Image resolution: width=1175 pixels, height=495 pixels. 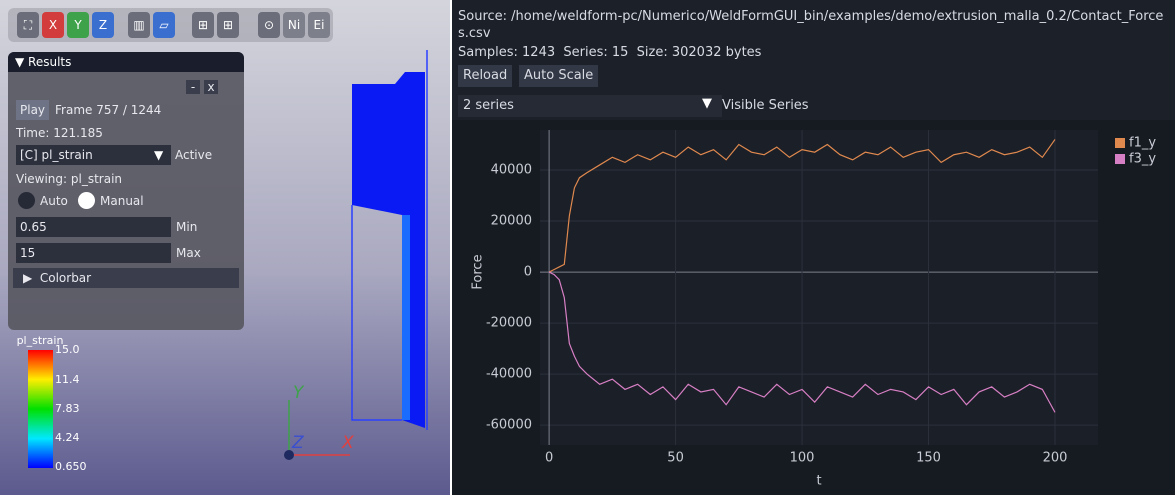 I want to click on max-input: 15, so click(x=93, y=253).